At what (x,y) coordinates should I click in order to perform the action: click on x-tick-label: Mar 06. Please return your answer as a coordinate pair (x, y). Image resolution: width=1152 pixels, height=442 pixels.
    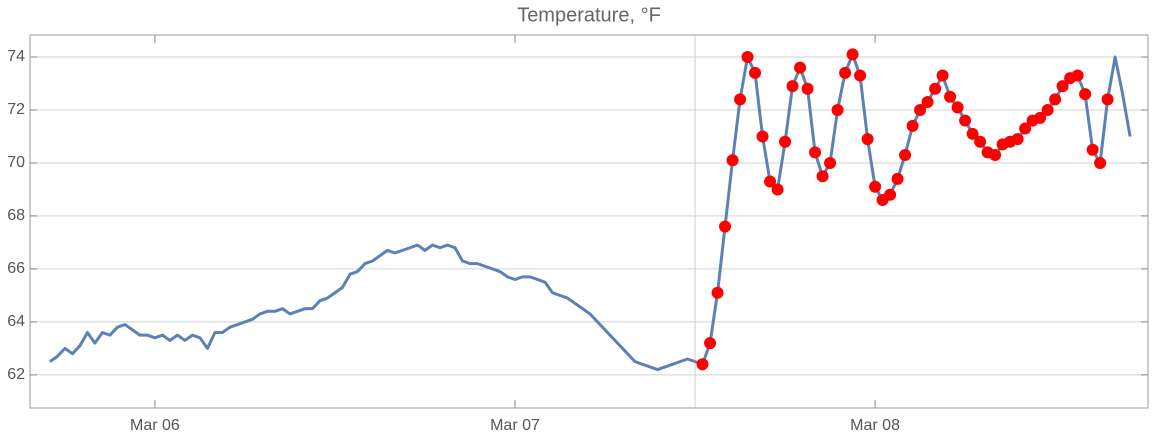
    Looking at the image, I should click on (155, 425).